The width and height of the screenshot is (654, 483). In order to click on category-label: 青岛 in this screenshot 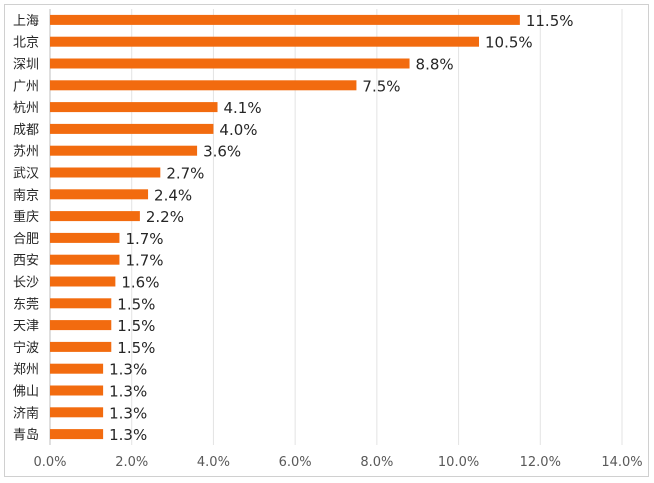, I will do `click(26, 435)`.